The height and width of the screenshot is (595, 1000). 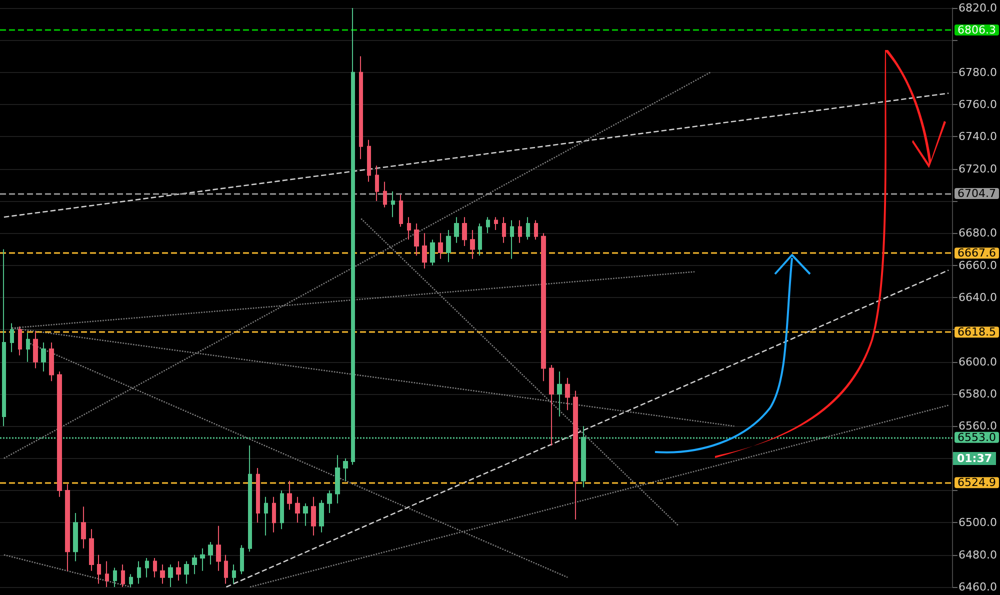 What do you see at coordinates (978, 523) in the screenshot?
I see `y-tick-label: 6500.0` at bounding box center [978, 523].